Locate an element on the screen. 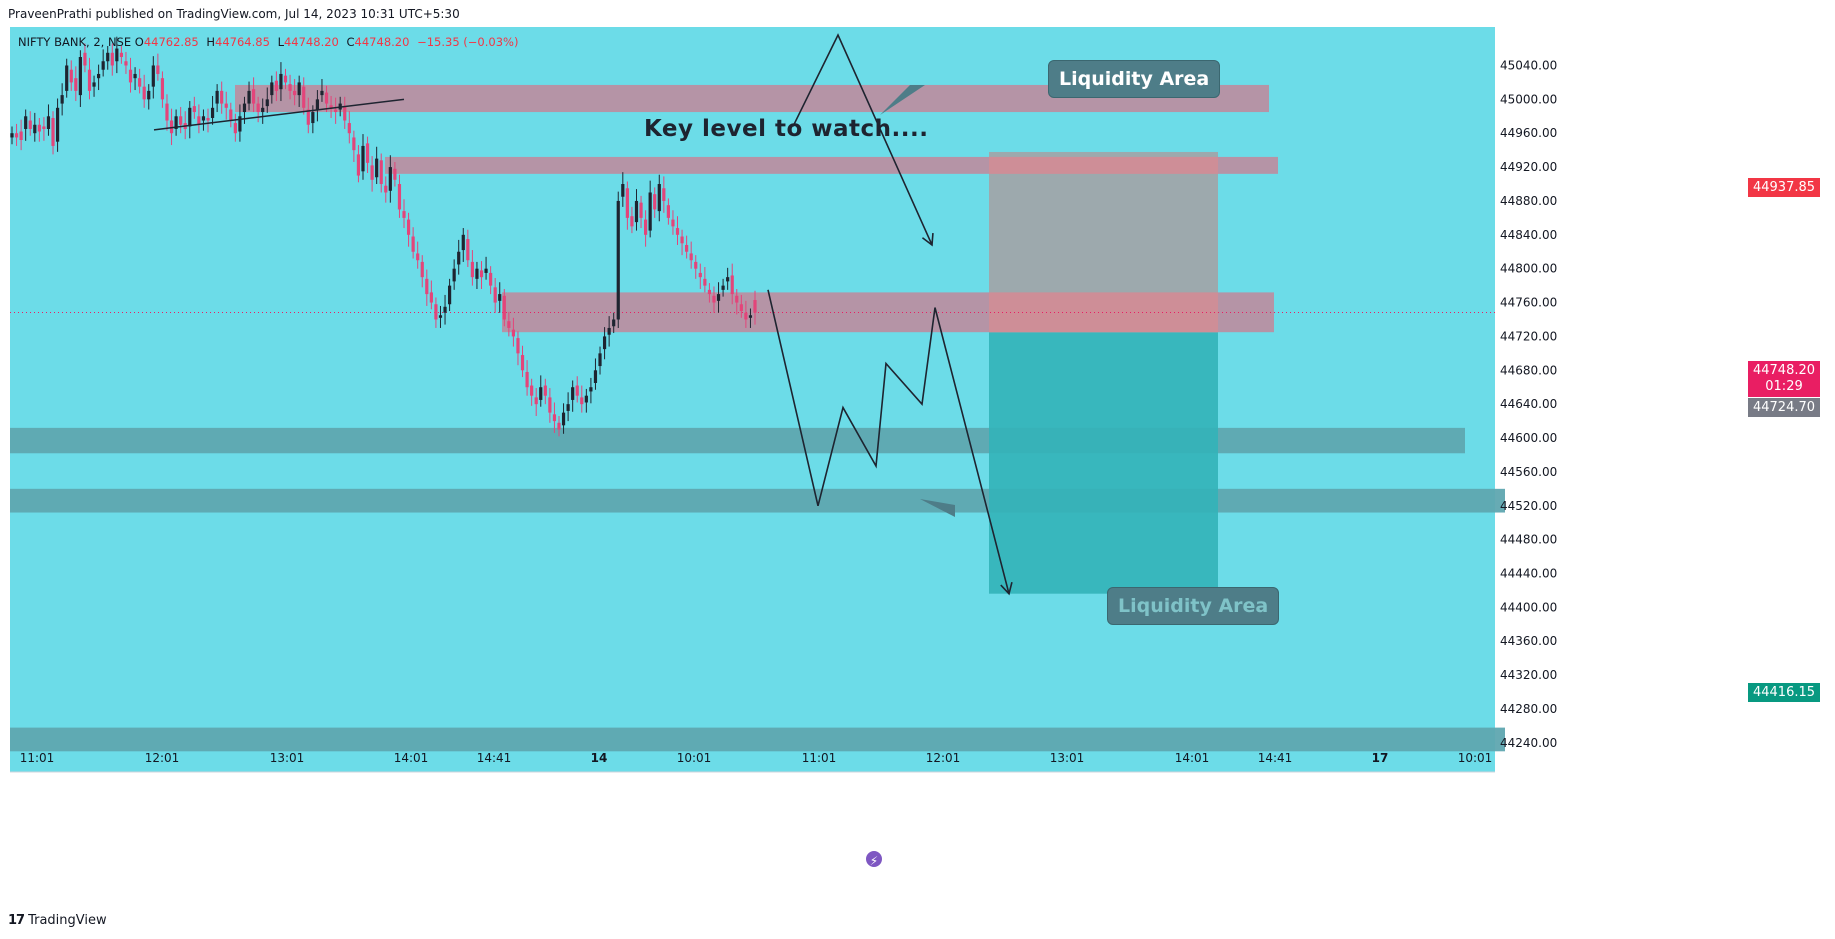 The image size is (1835, 939). close-label: C is located at coordinates (350, 42).